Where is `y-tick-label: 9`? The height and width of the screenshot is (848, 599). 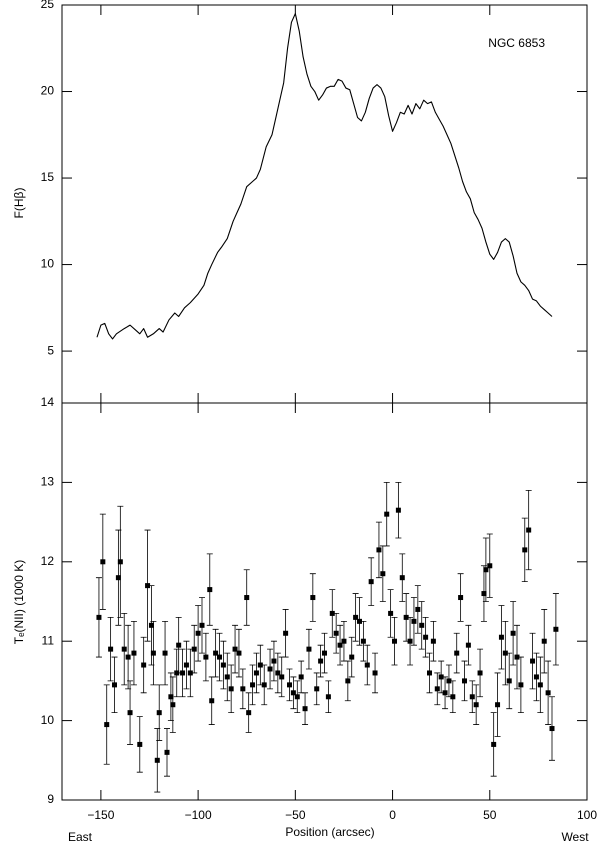
y-tick-label: 9 is located at coordinates (50, 799).